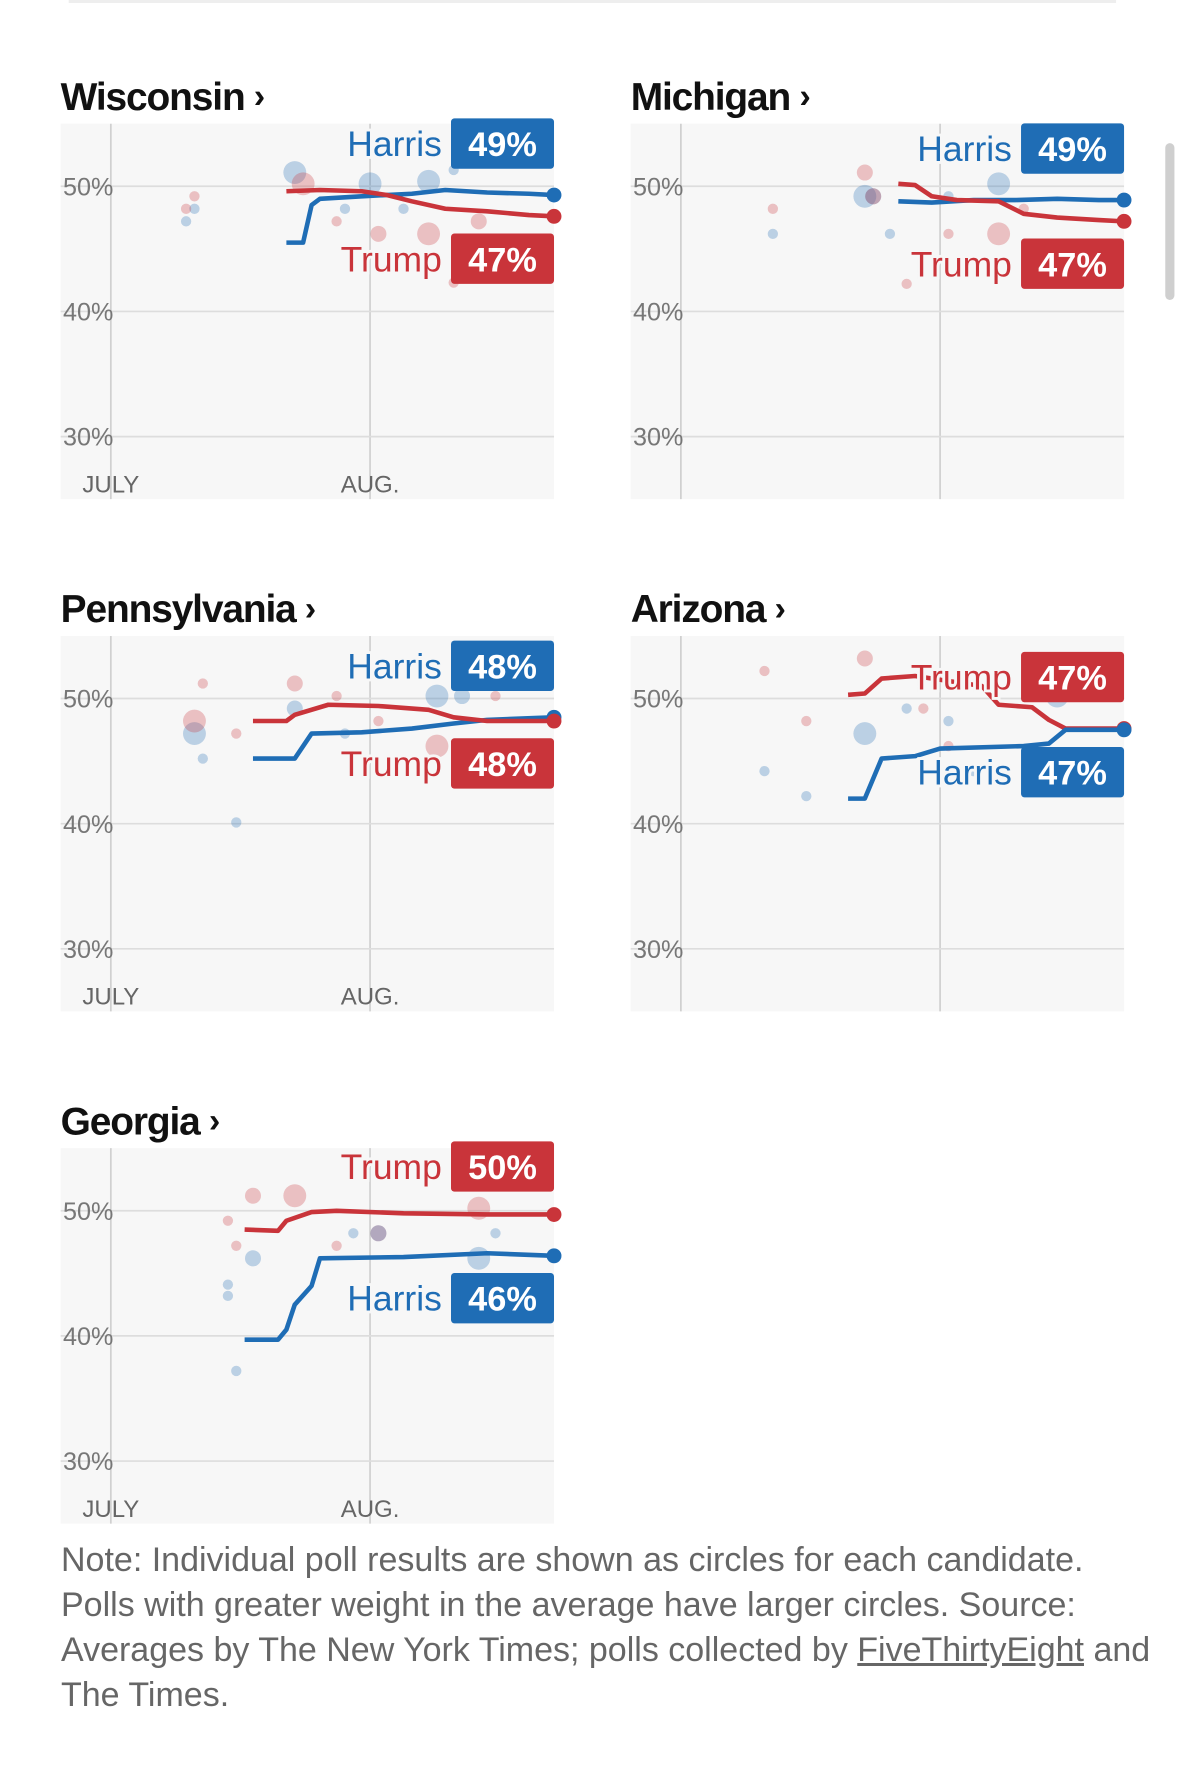 This screenshot has width=1179, height=1787. I want to click on end-label: 50%, so click(502, 1168).